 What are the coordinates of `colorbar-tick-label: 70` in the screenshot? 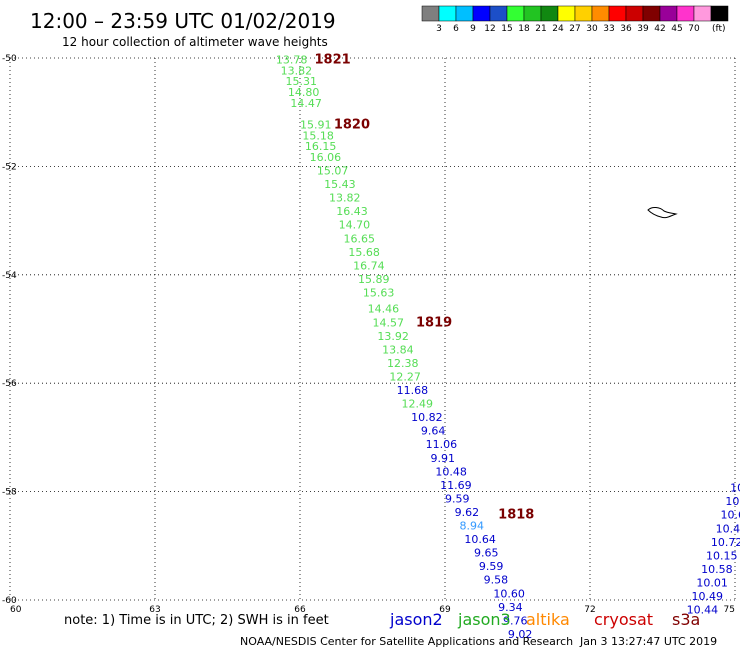 It's located at (694, 29).